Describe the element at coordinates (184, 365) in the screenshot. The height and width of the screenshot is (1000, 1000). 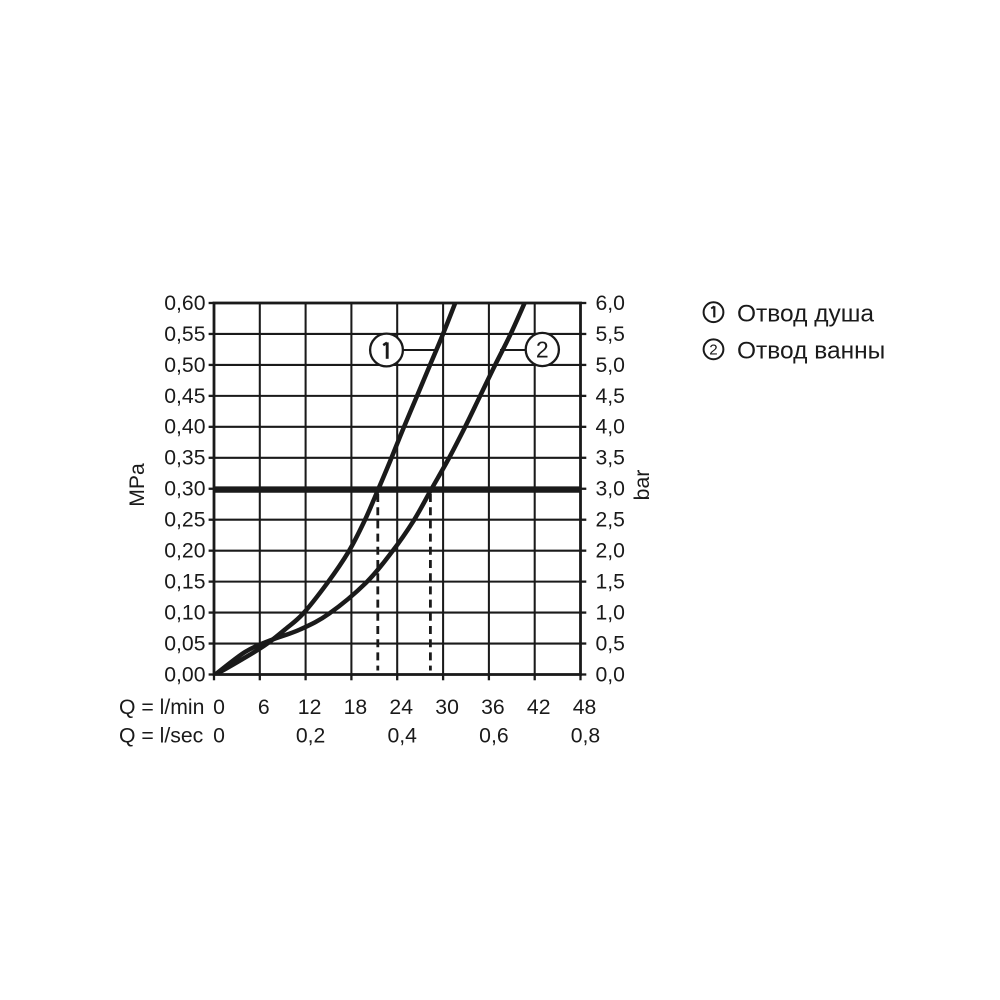
I see `svg-text: 0,50` at that location.